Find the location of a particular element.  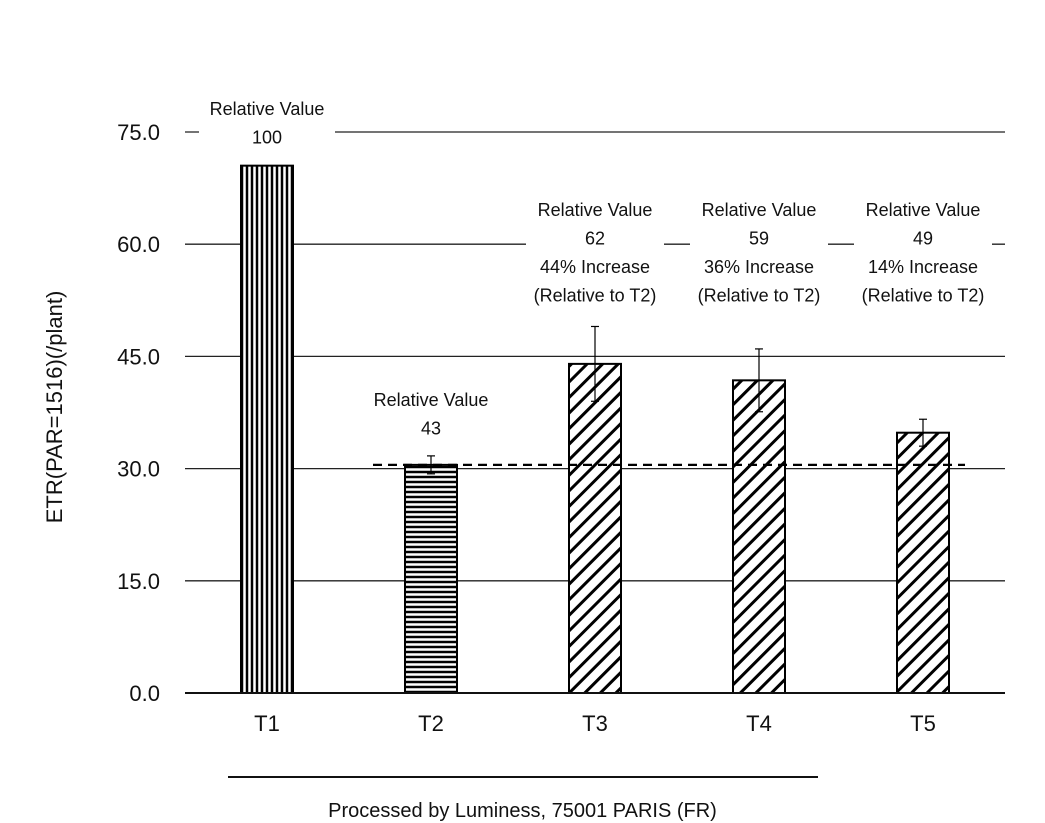

bar-t3 is located at coordinates (595, 528).